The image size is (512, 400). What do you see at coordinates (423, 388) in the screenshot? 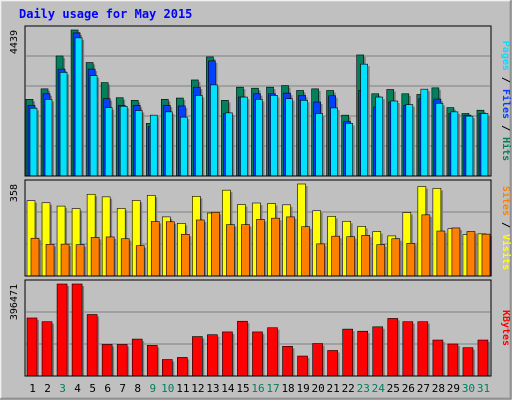
I see `day-tick-label: 27` at bounding box center [423, 388].